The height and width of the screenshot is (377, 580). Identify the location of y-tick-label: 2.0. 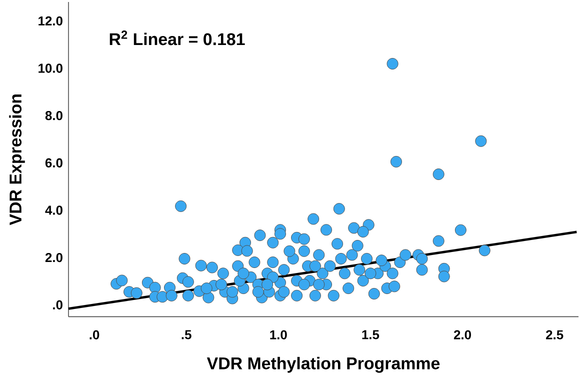
(53, 257).